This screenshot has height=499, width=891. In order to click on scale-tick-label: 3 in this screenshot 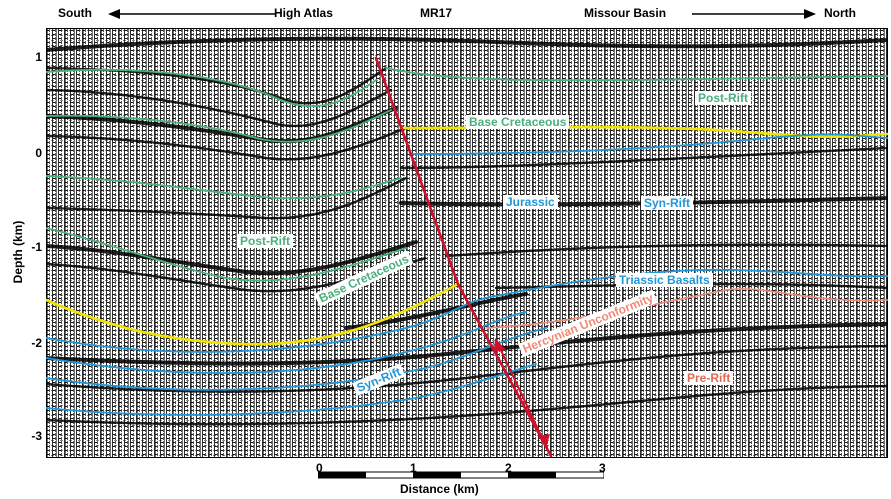, I will do `click(602, 468)`.